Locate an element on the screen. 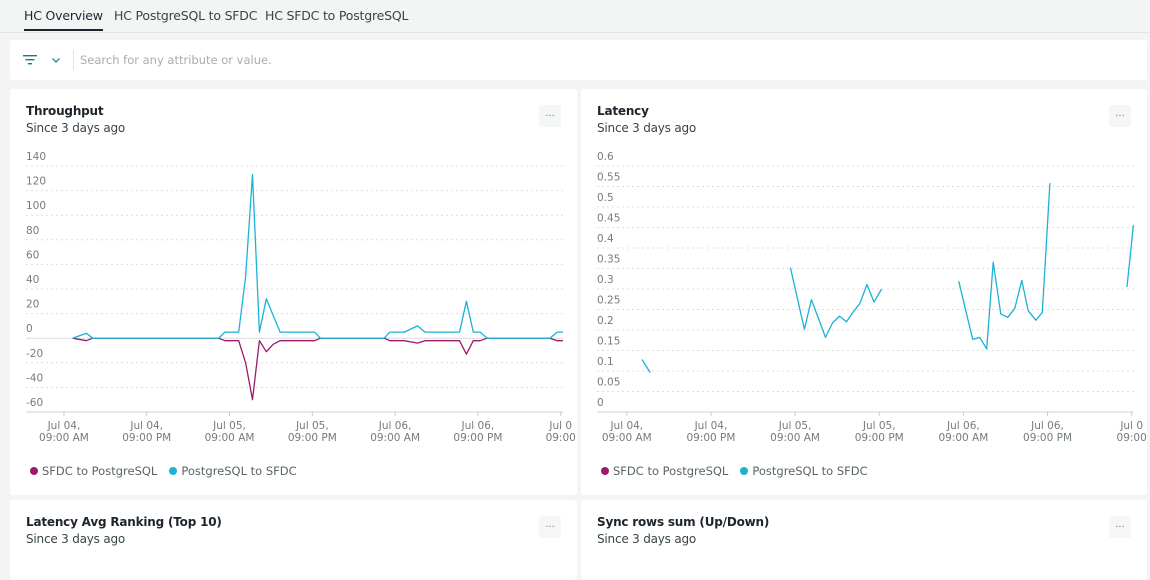  y-tick-label: 0.15 is located at coordinates (608, 342).